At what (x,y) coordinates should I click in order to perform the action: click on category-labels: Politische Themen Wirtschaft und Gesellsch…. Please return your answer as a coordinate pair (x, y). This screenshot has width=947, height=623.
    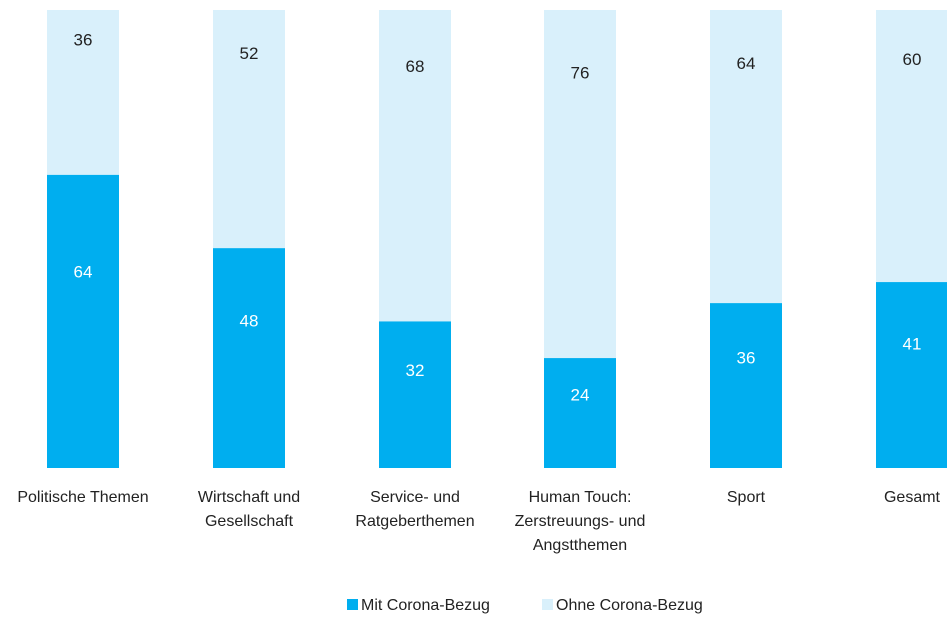
    Looking at the image, I should click on (478, 521).